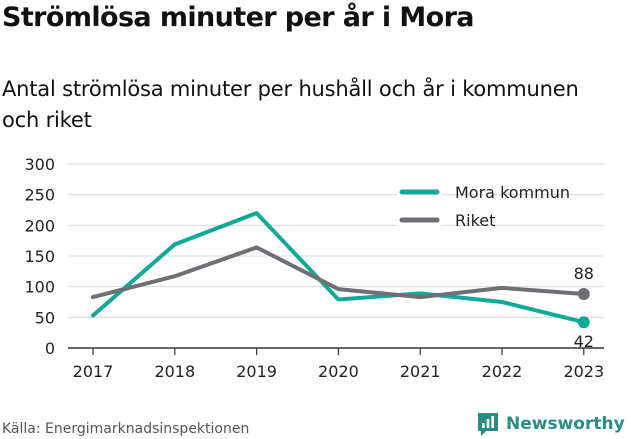  I want to click on source-note: Källa: Energimarknadsinspektionen, so click(126, 429).